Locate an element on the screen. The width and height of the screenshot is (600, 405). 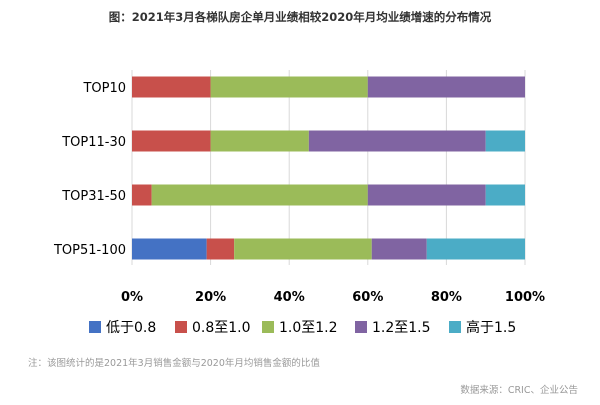
x-tick-label: 20% is located at coordinates (210, 297).